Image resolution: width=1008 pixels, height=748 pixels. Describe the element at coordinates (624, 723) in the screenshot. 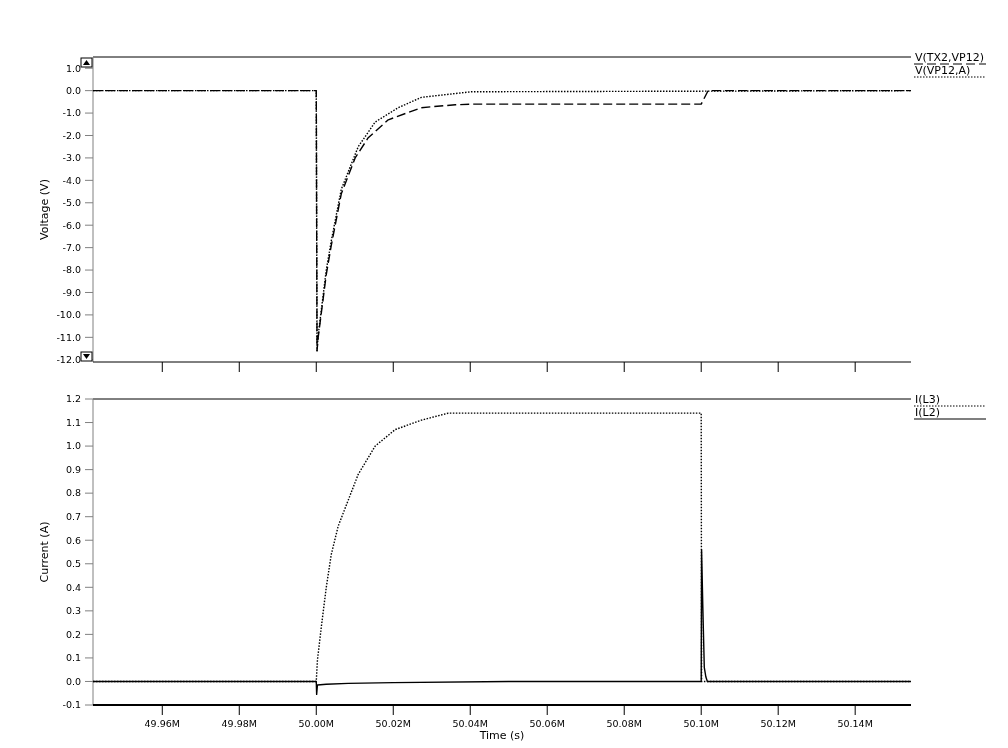

I see `x-tick-label: 50.08M` at that location.